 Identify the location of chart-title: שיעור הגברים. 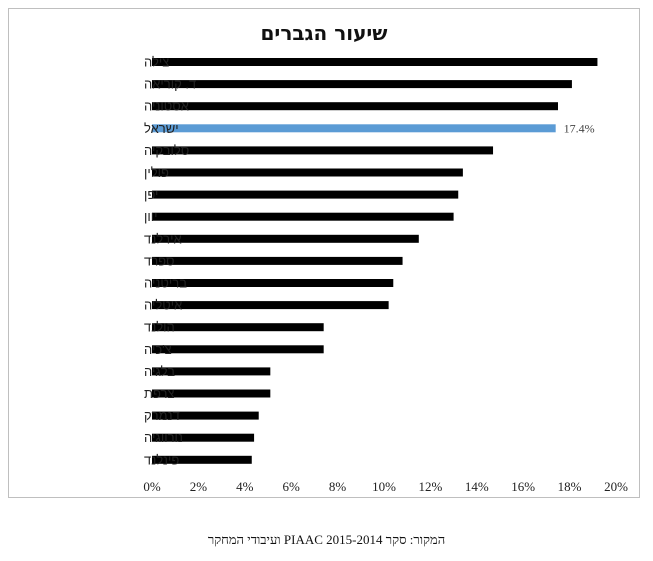
(324, 33).